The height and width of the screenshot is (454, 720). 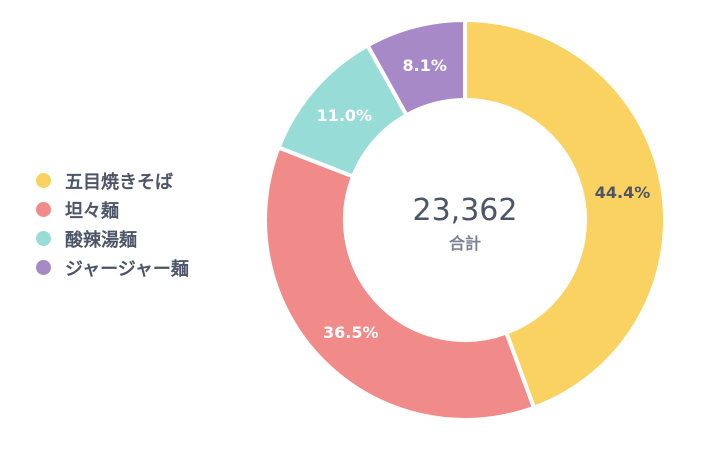 What do you see at coordinates (623, 192) in the screenshot?
I see `slice-label-gomoku-yakisoba: 44.4%` at bounding box center [623, 192].